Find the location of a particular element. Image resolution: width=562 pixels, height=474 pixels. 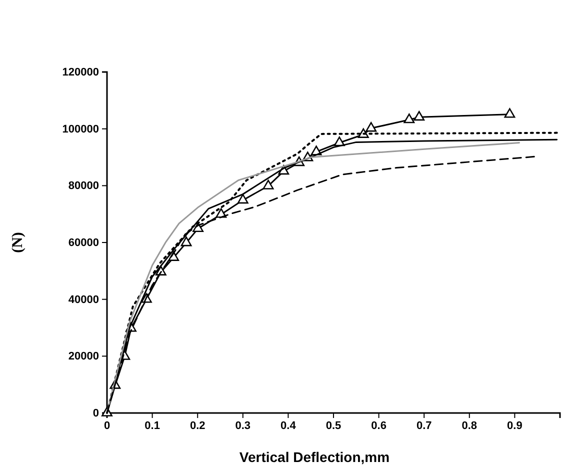

x-tick-label: 0.6 is located at coordinates (378, 426).